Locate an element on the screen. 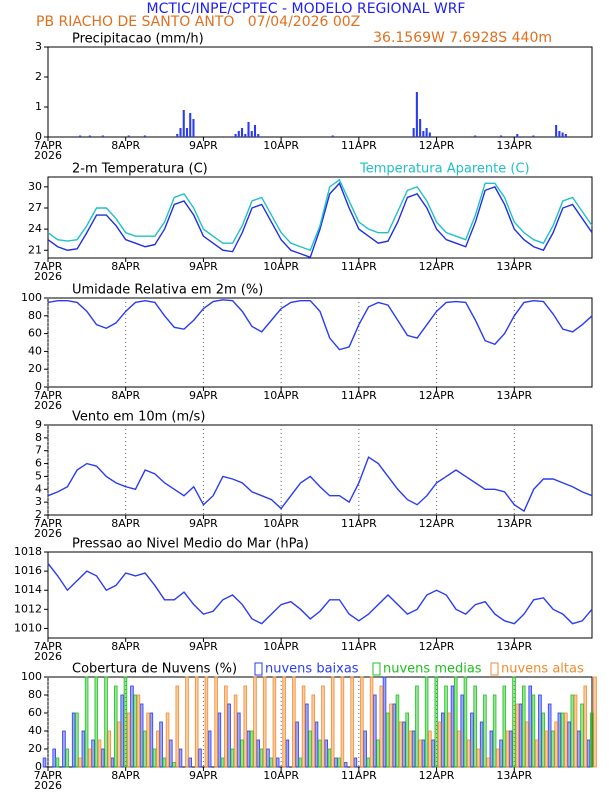 This screenshot has width=612, height=792. y-tick-label: 80 is located at coordinates (35, 315).